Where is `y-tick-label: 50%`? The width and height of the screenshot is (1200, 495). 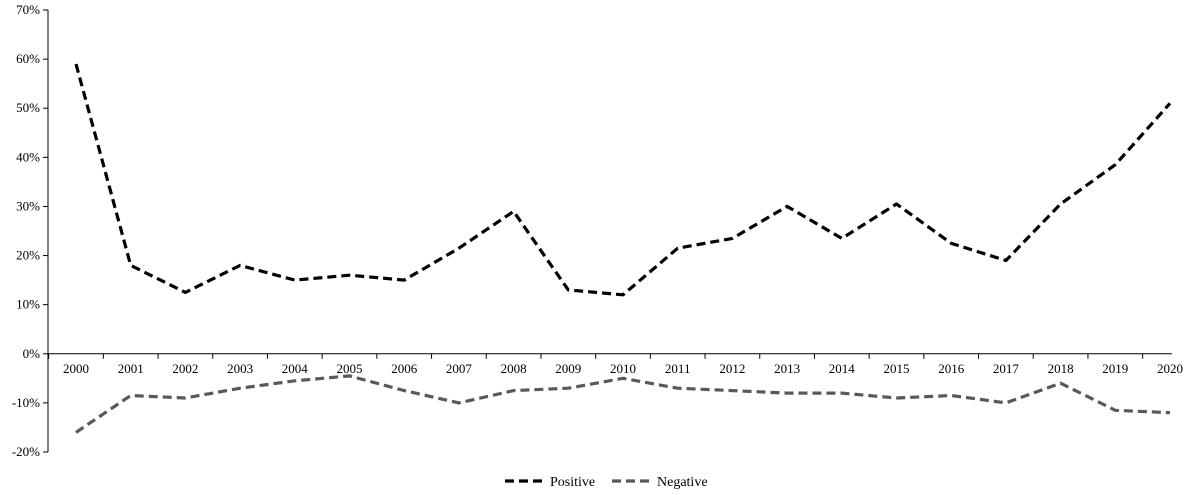
y-tick-label: 50% is located at coordinates (28, 107).